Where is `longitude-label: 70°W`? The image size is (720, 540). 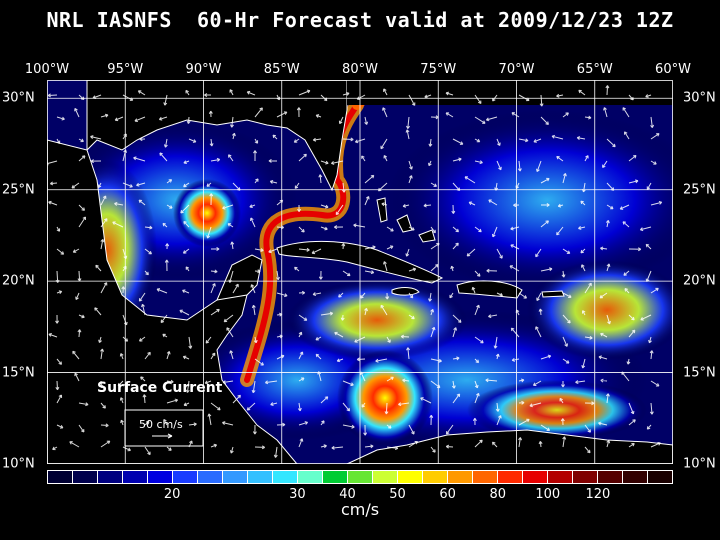
longitude-label: 70°W is located at coordinates (516, 69).